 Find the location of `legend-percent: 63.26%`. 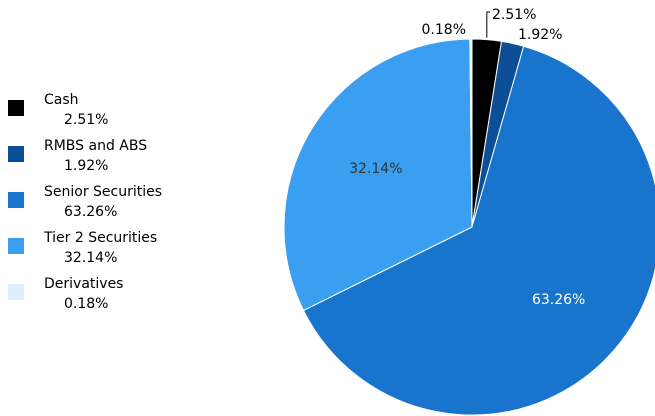

legend-percent: 63.26% is located at coordinates (91, 212).